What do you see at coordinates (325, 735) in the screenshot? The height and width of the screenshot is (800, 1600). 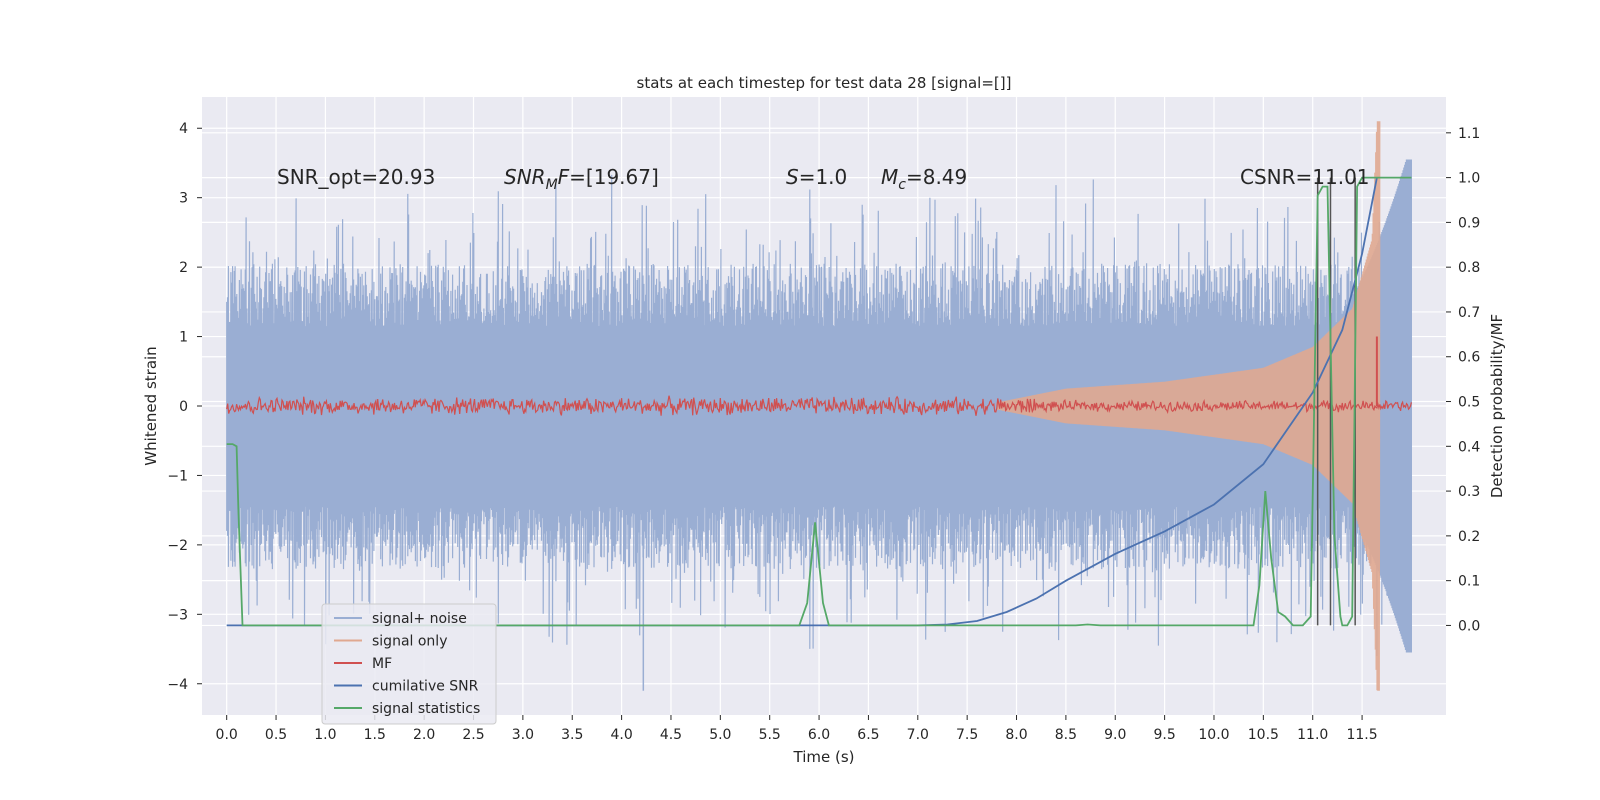 I see `x-tick-label: 1.0` at bounding box center [325, 735].